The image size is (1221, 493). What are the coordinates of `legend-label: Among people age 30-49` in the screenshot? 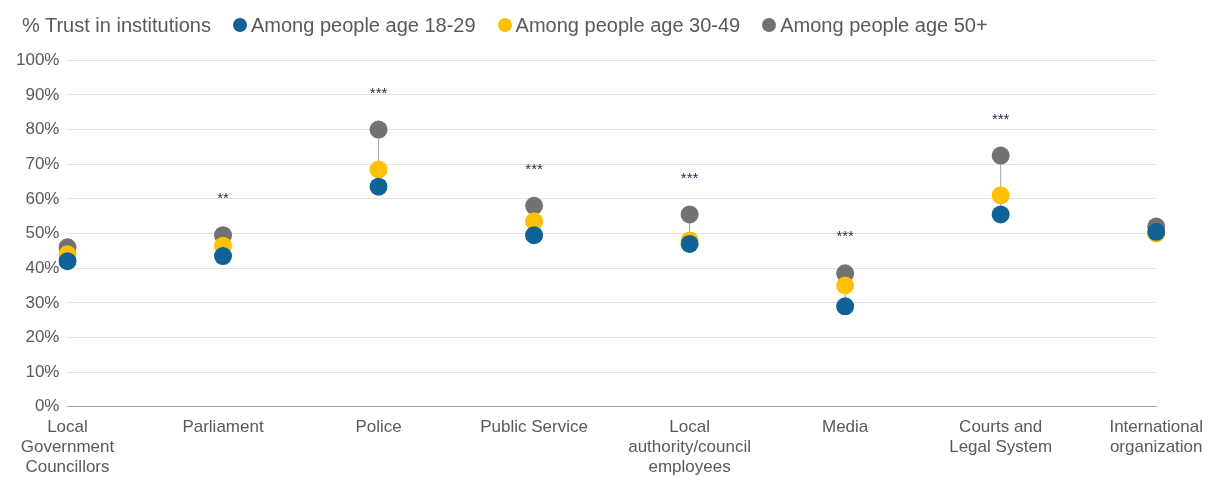 It's located at (628, 25).